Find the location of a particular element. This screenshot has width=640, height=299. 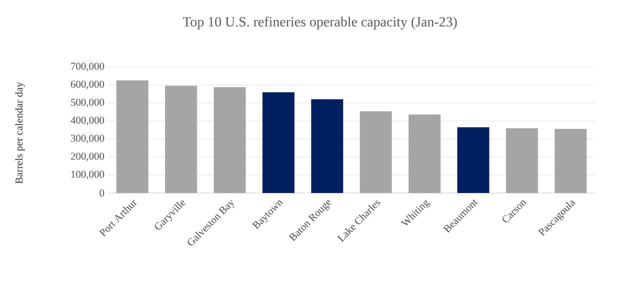

y-tick-label: 200,000 is located at coordinates (87, 157).